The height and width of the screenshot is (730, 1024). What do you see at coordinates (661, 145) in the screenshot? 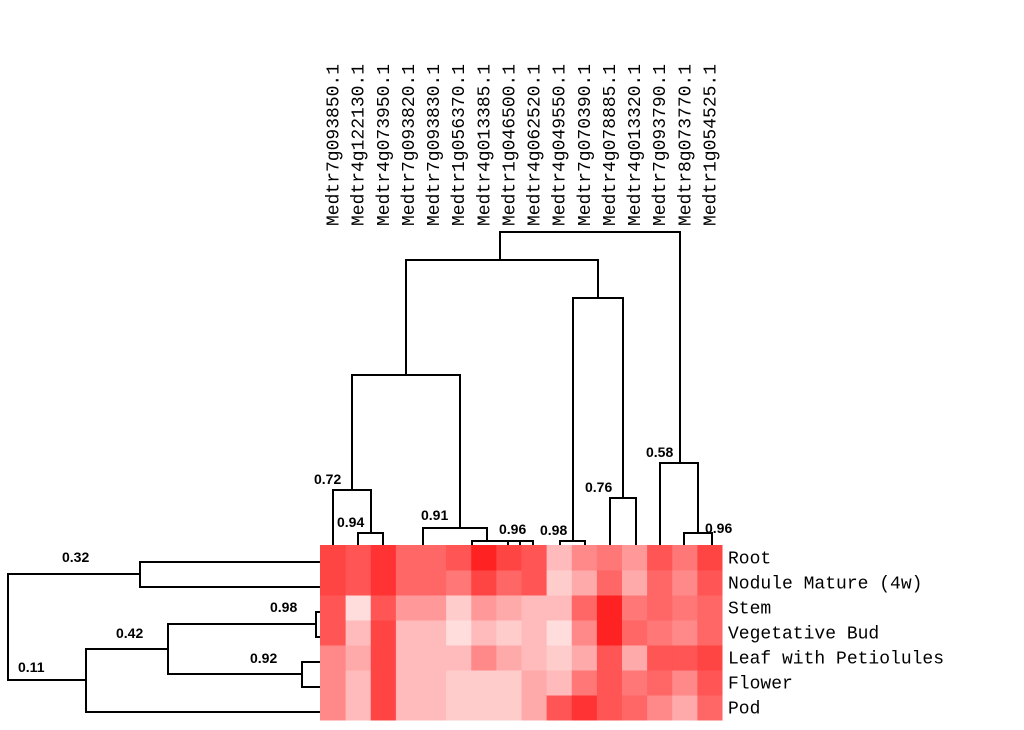
I see `column-label: Medtr7g093790.1` at bounding box center [661, 145].